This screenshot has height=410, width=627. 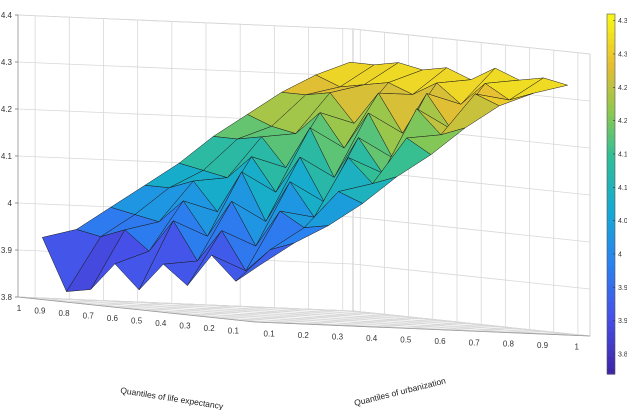 I want to click on colorbar: 3.85 3.9 3.95 4 4.05 4.1 4.15 4.2 4.25 4.3 4.35, so click(x=616, y=194).